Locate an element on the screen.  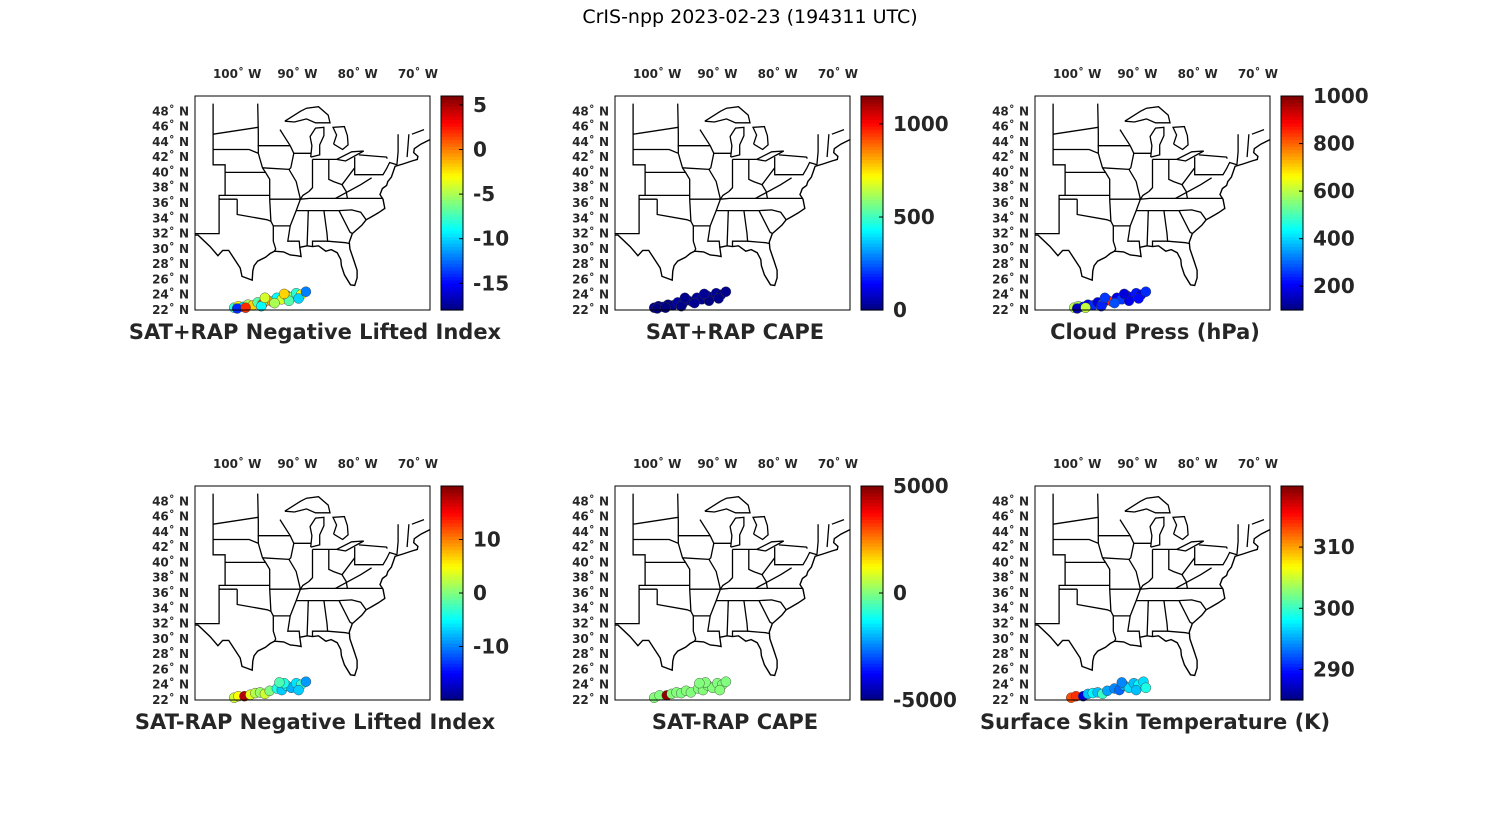
colorbar-tick-label: -10 is located at coordinates (491, 239).